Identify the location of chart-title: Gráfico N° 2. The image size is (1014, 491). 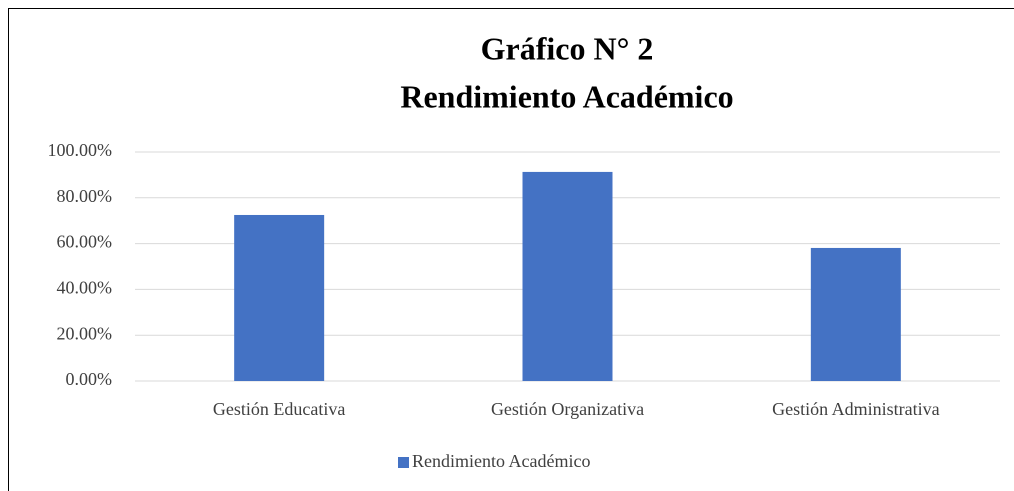
(567, 48).